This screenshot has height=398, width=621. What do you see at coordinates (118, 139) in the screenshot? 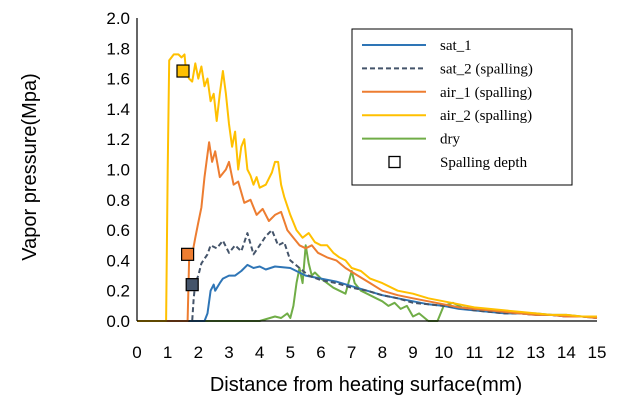
I see `y-tick-label: 1.2` at bounding box center [118, 139].